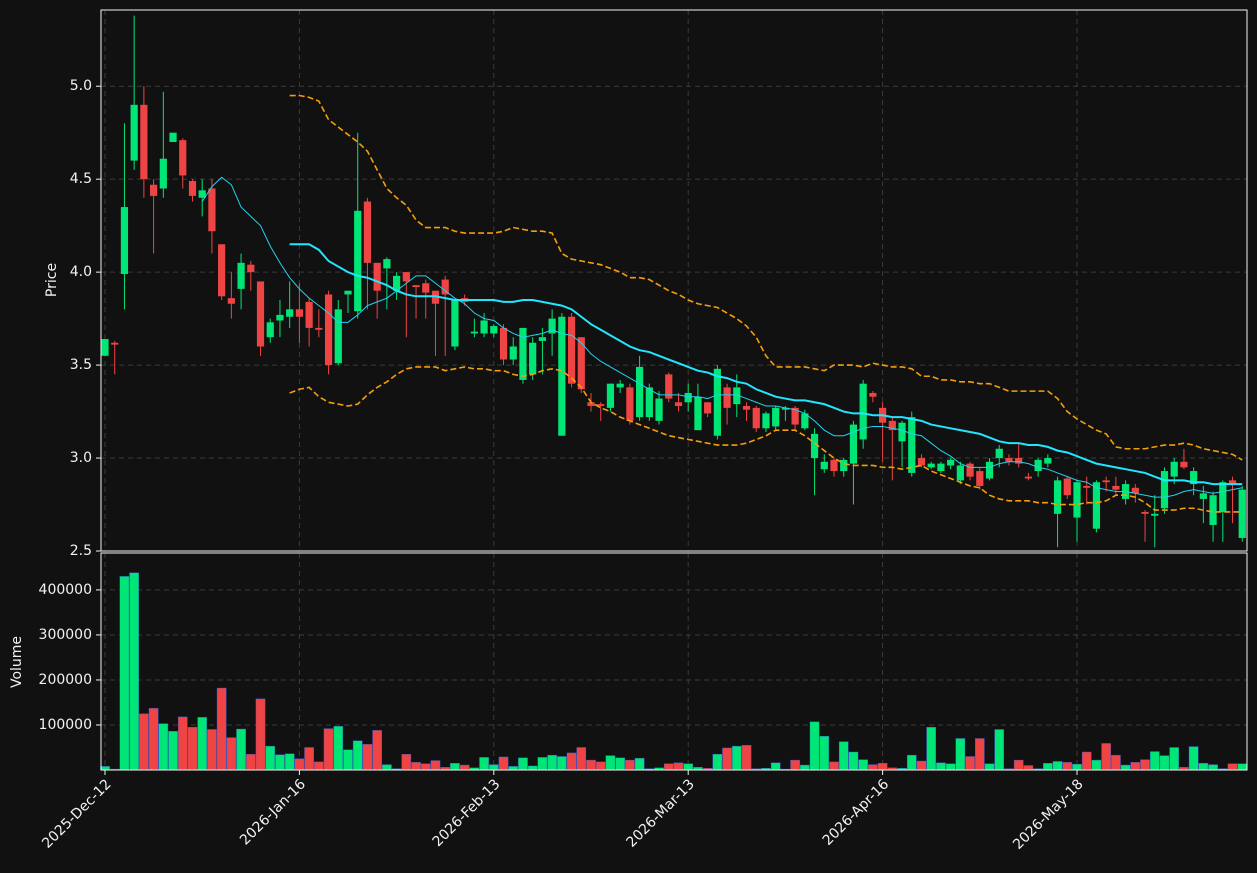  I want to click on y-tick-label: 3.5, so click(81, 365).